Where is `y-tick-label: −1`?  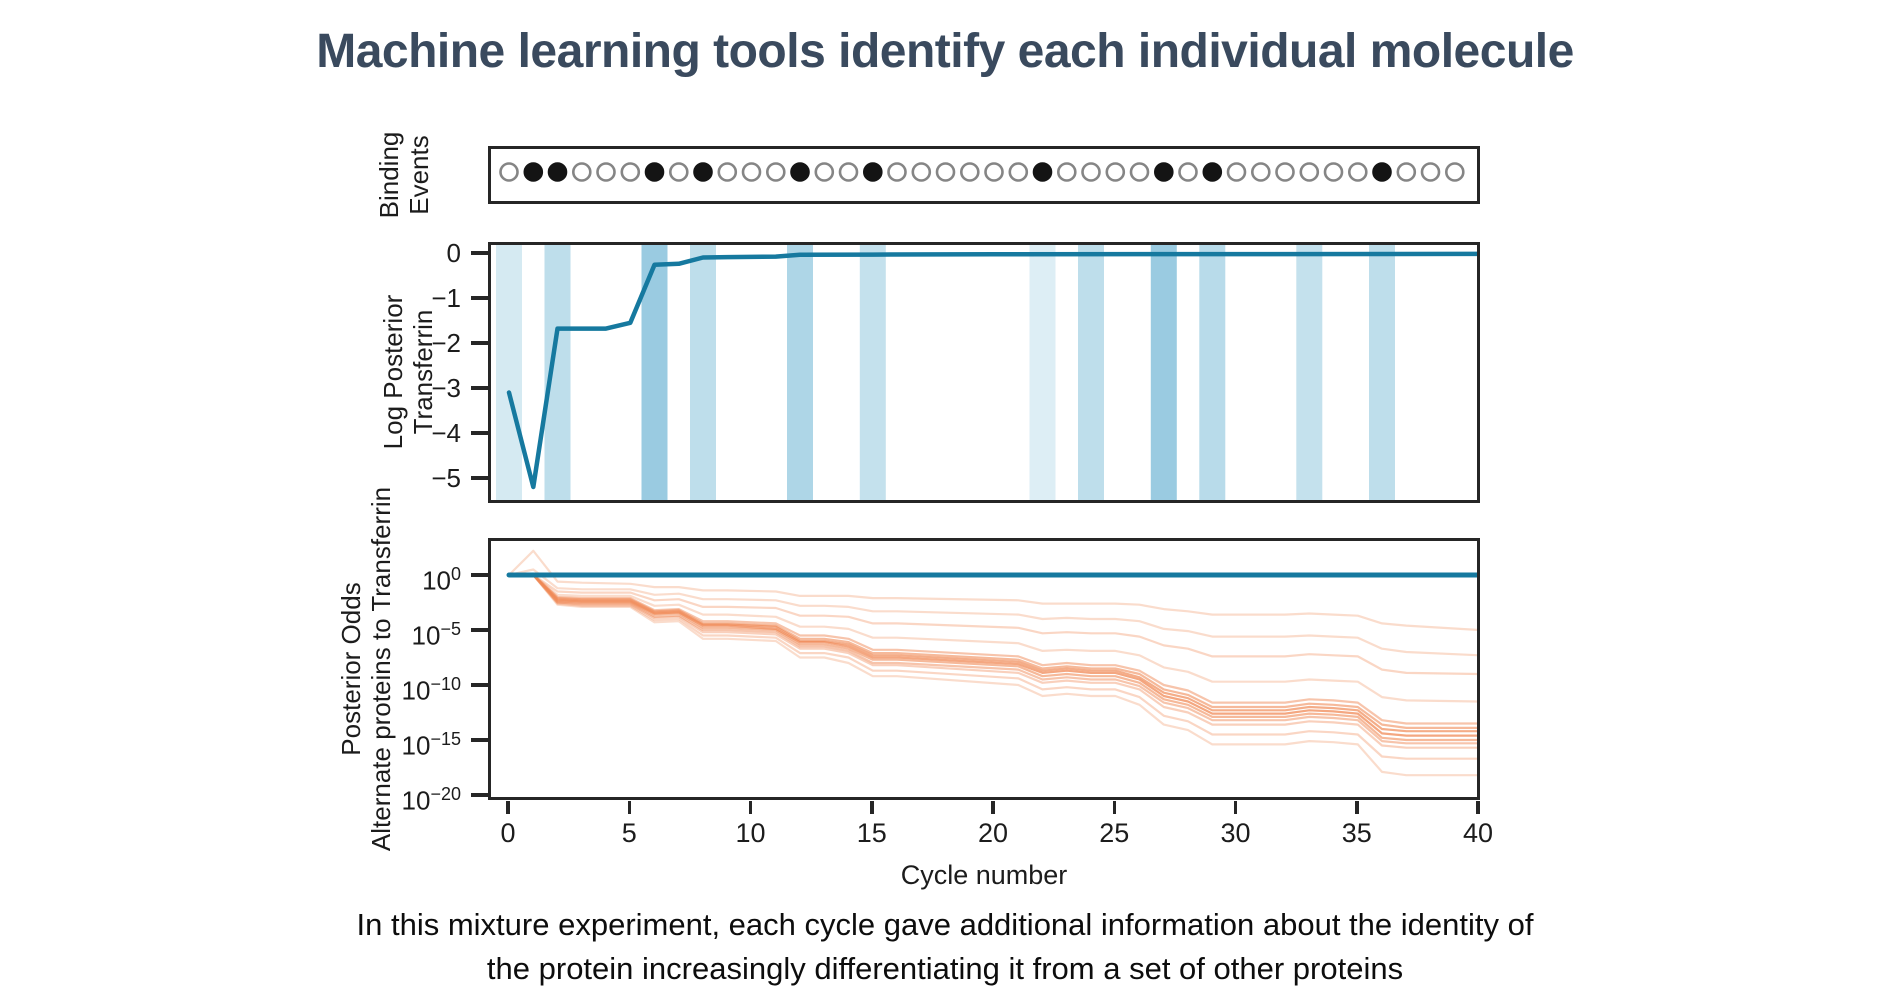
y-tick-label: −1 is located at coordinates (446, 298).